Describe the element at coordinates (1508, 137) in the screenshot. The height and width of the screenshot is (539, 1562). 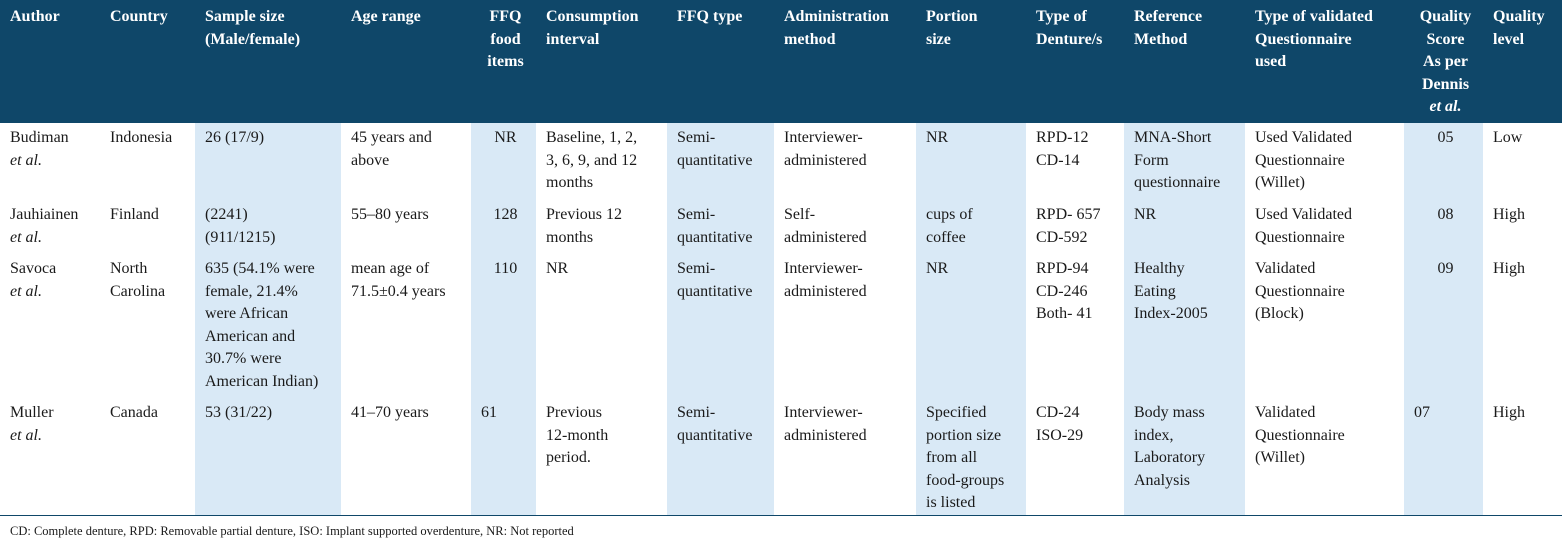
I see `cell-level: Low` at that location.